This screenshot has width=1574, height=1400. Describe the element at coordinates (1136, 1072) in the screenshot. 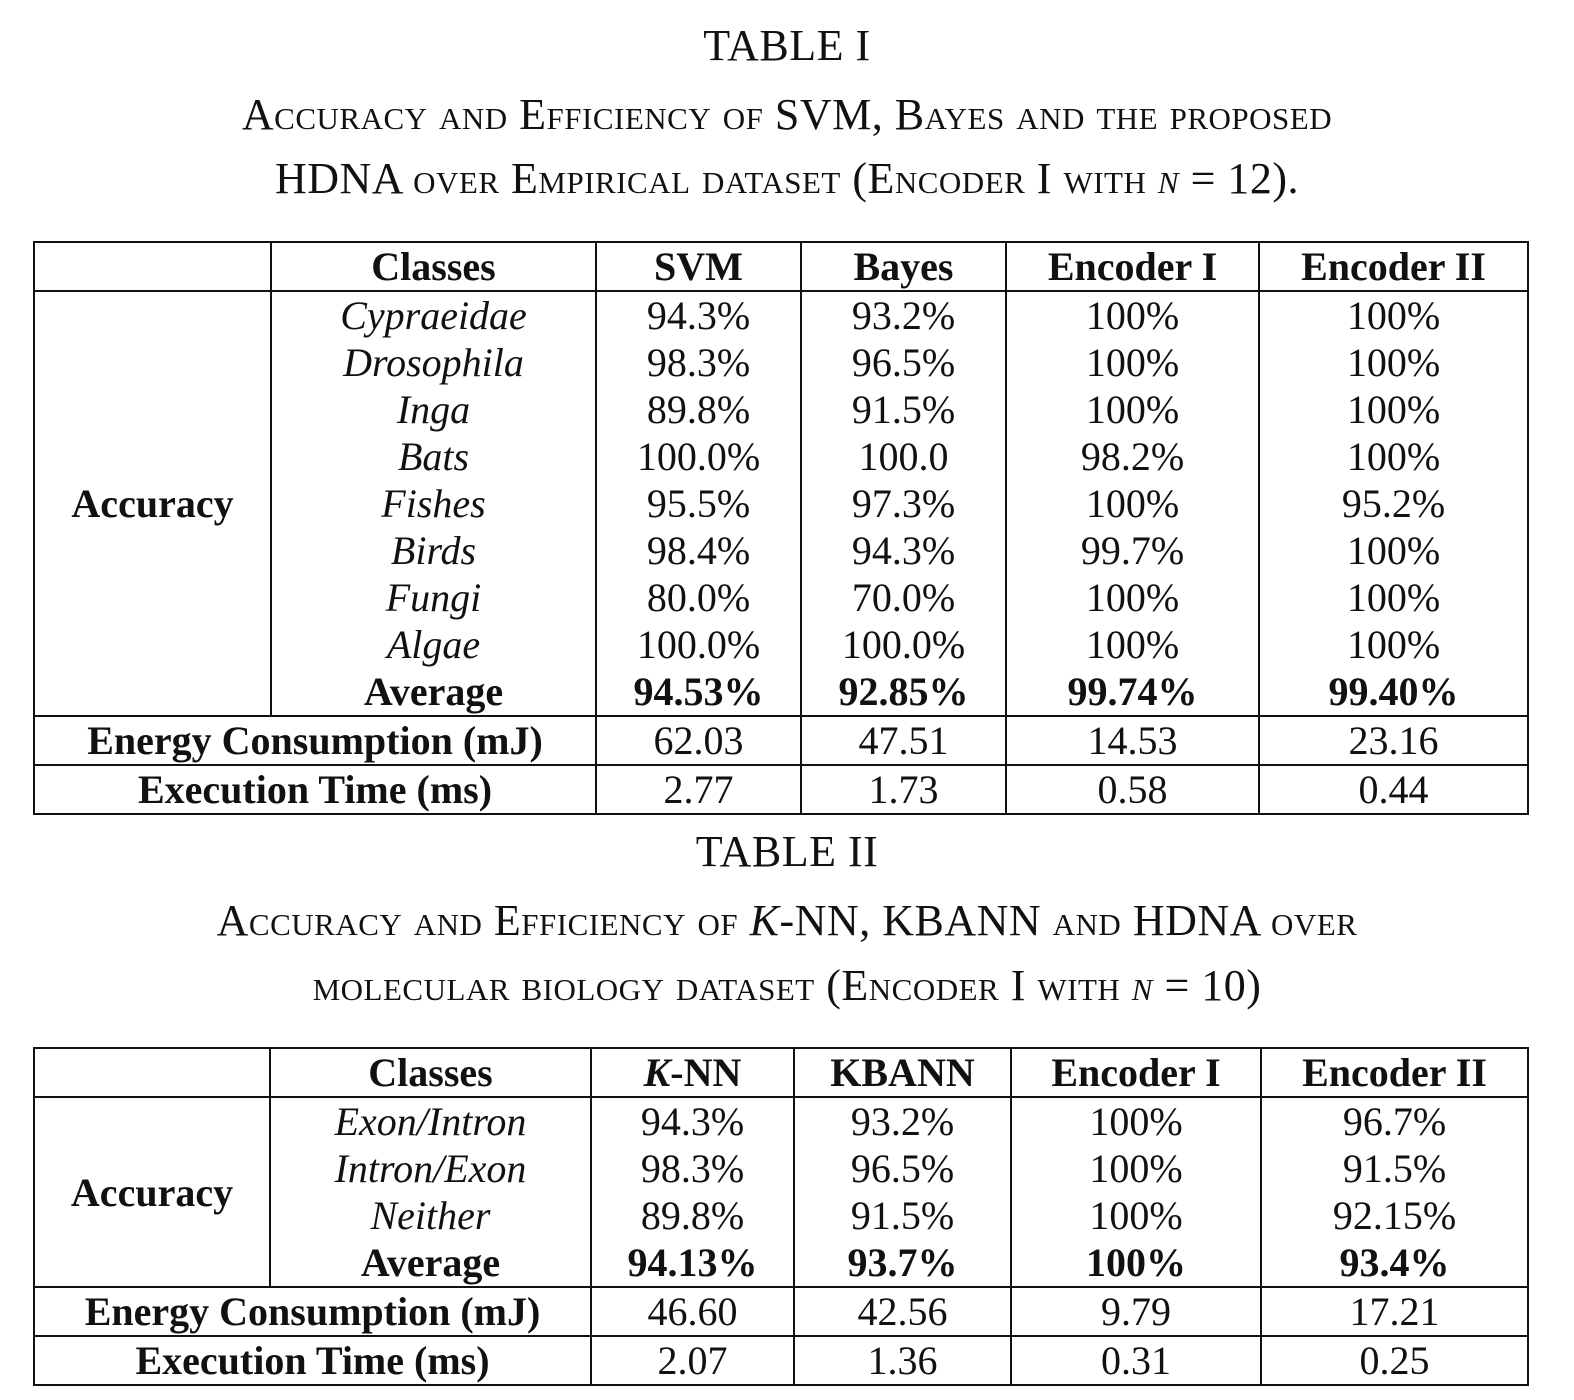

I see `table2-header-encoder1: Encoder I` at that location.